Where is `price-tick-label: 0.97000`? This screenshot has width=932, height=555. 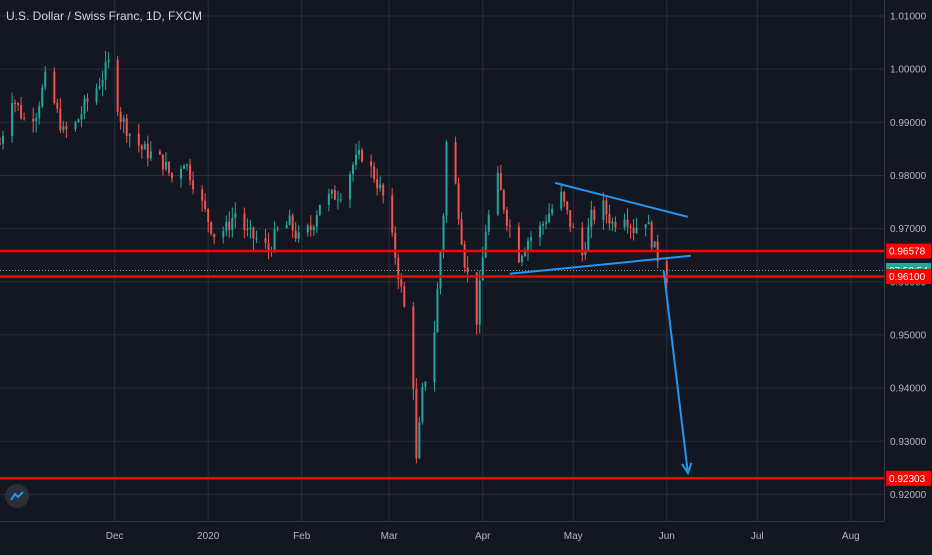
price-tick-label: 0.97000 is located at coordinates (908, 229).